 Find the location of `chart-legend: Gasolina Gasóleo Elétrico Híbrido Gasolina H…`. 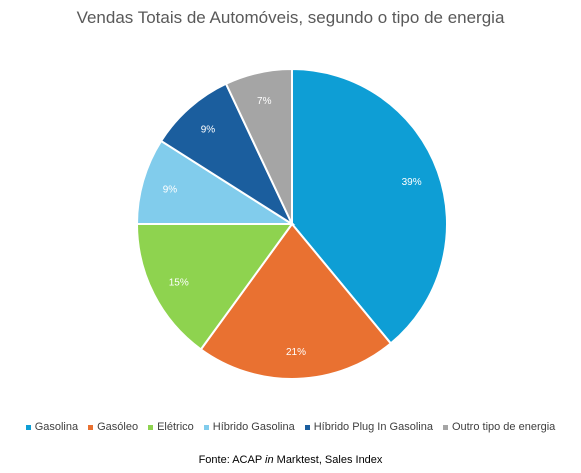

chart-legend: Gasolina Gasóleo Elétrico Híbrido Gasolina H… is located at coordinates (290, 427).